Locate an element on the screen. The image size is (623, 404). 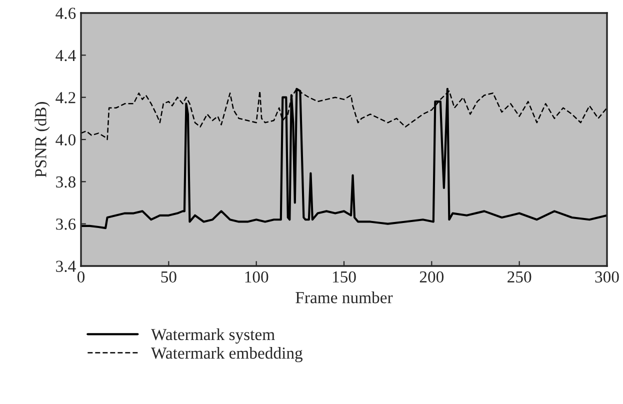
y-tick-label: 3.8 is located at coordinates (66, 182).